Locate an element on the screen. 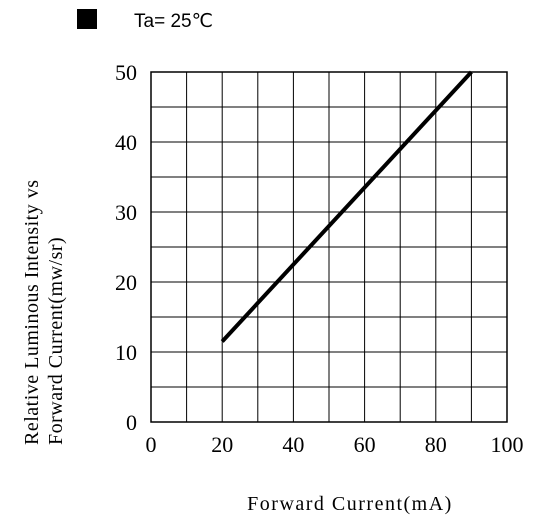  x-tick-label: 80 is located at coordinates (436, 444).